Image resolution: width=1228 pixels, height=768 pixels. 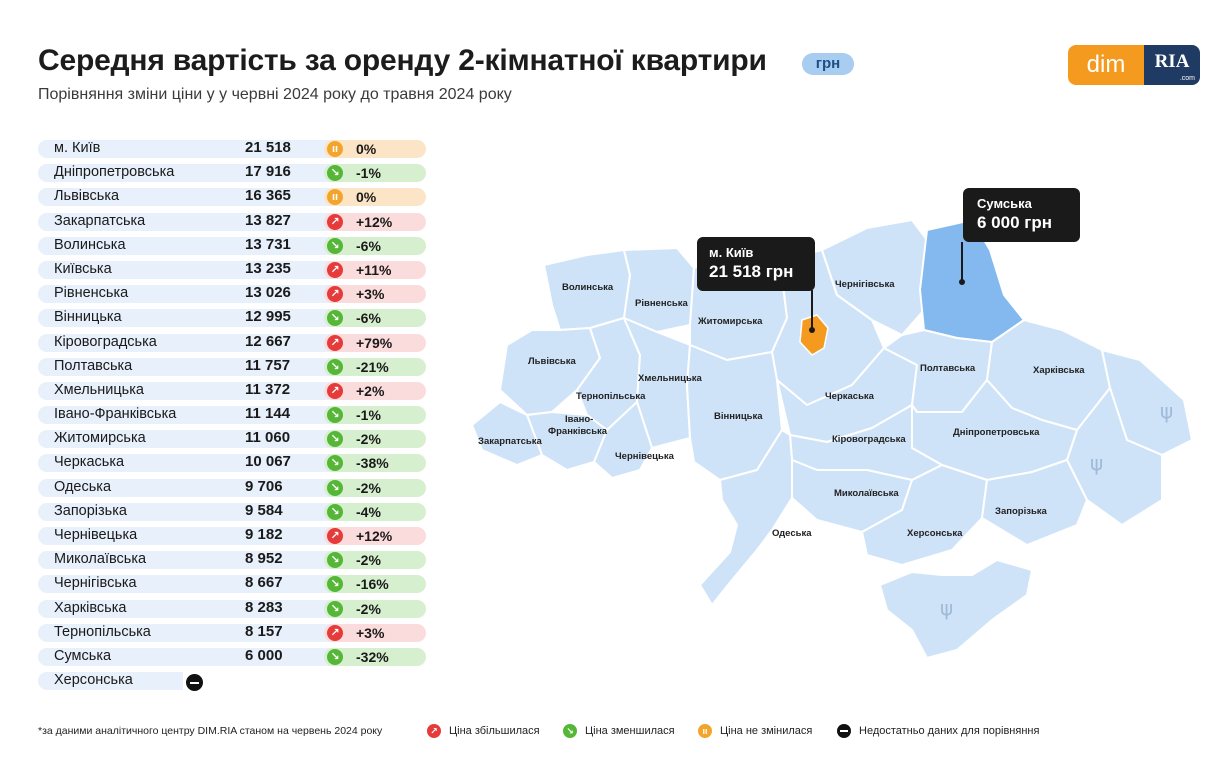 What do you see at coordinates (865, 284) in the screenshot?
I see `map-label-chernihiv: Чернігівська` at bounding box center [865, 284].